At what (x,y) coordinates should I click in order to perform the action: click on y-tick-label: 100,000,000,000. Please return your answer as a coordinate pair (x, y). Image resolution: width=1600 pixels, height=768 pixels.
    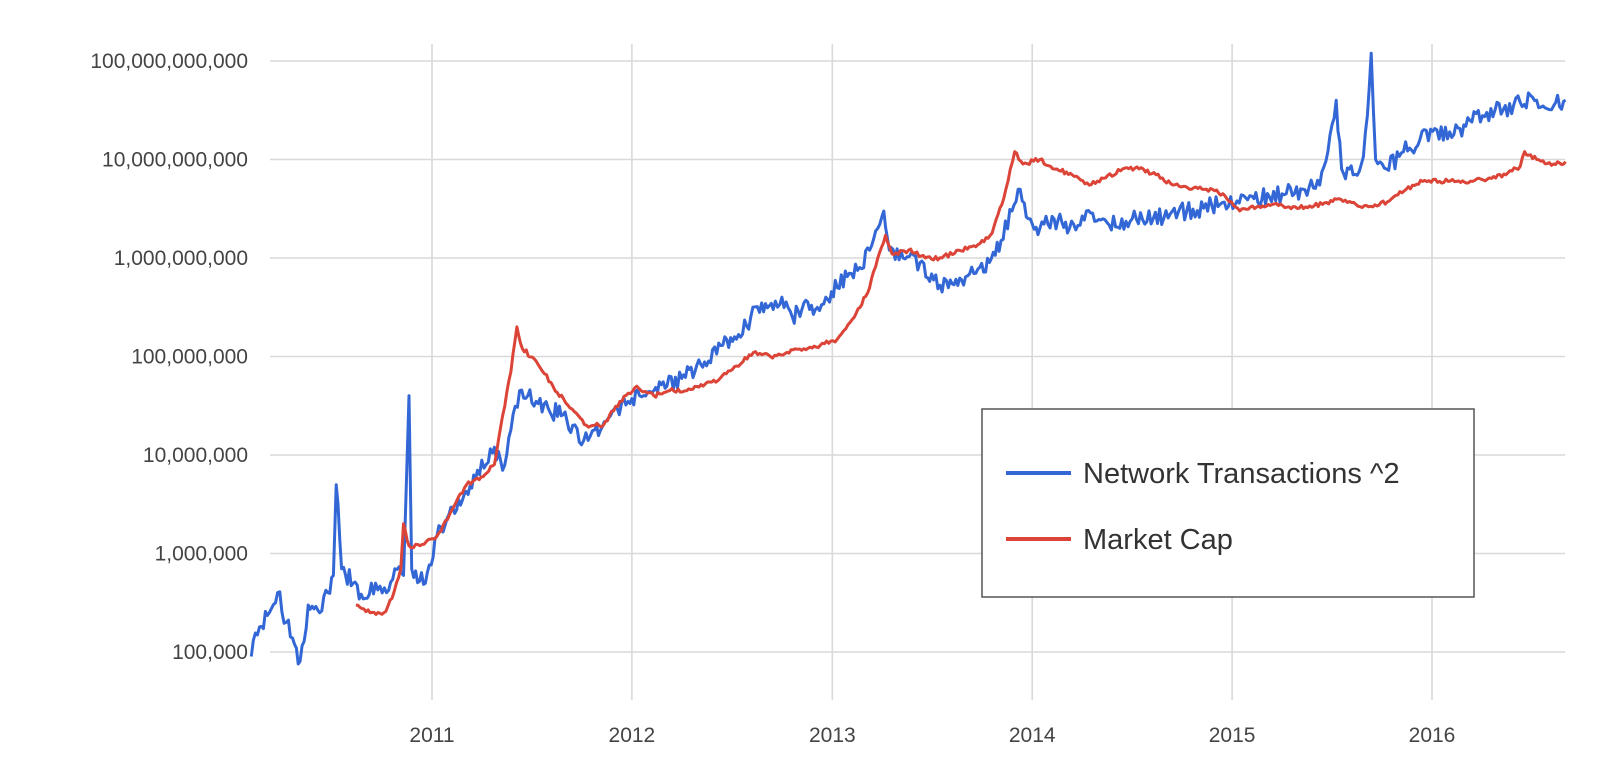
    Looking at the image, I should click on (169, 61).